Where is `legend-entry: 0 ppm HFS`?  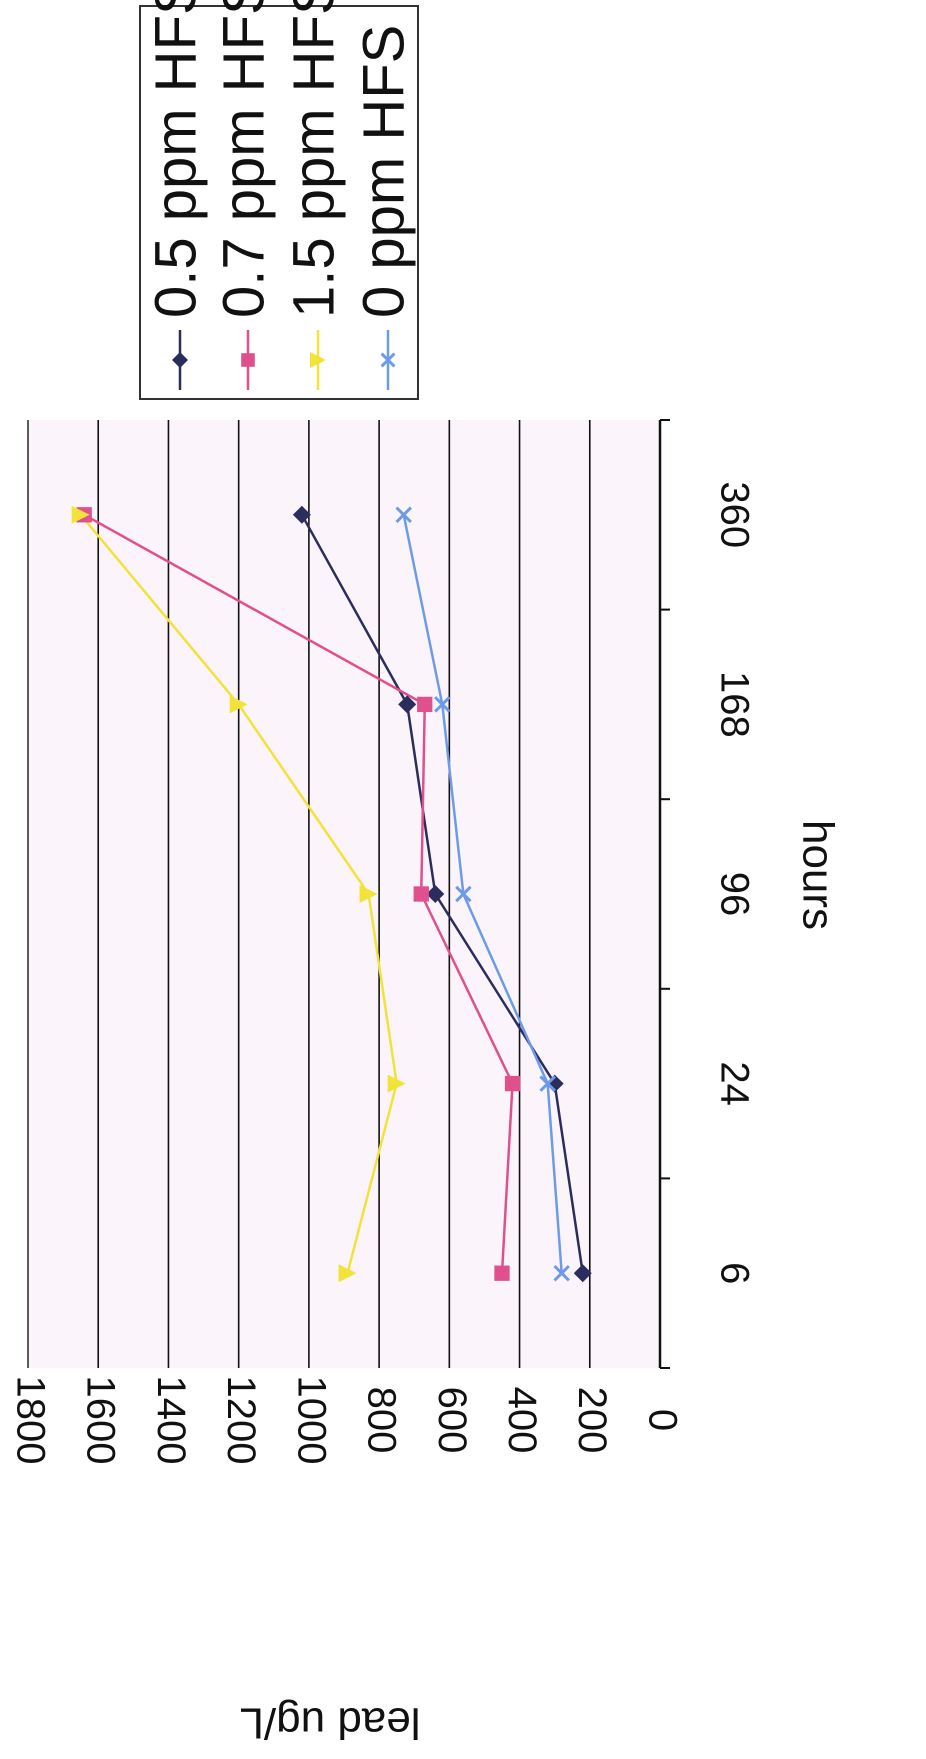
legend-entry: 0 ppm HFS is located at coordinates (383, 207).